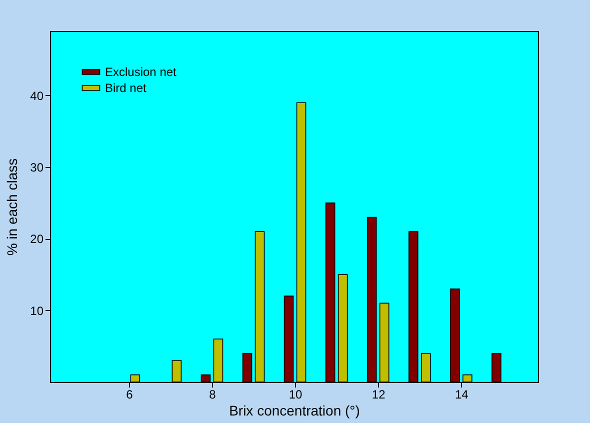 The height and width of the screenshot is (432, 612). Describe the element at coordinates (295, 395) in the screenshot. I see `x-tick-label: 10` at that location.